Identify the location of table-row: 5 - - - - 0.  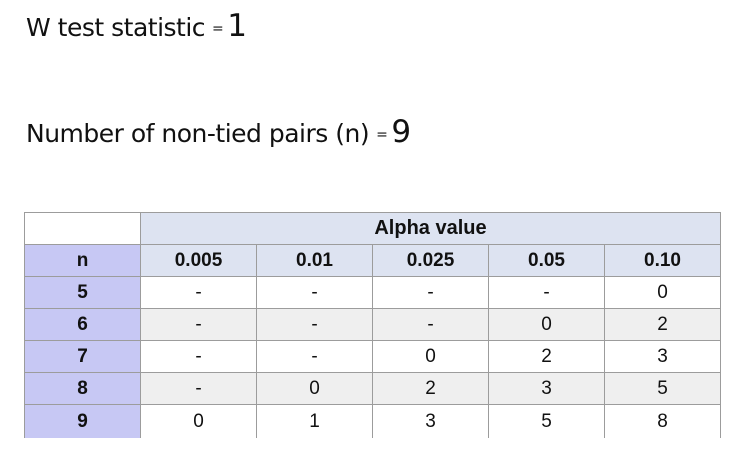
(372, 292).